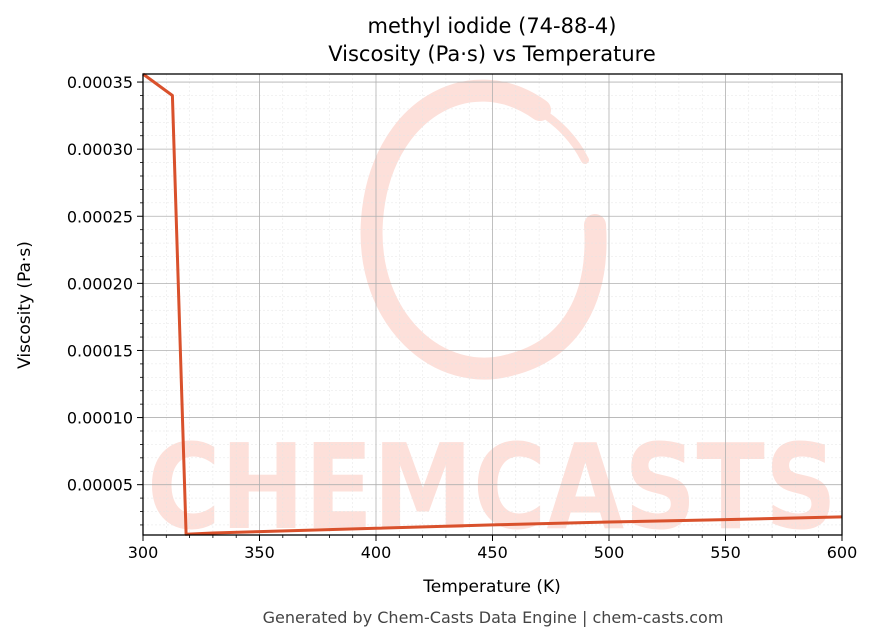 The image size is (876, 644). I want to click on x-tick-label: 300, so click(143, 552).